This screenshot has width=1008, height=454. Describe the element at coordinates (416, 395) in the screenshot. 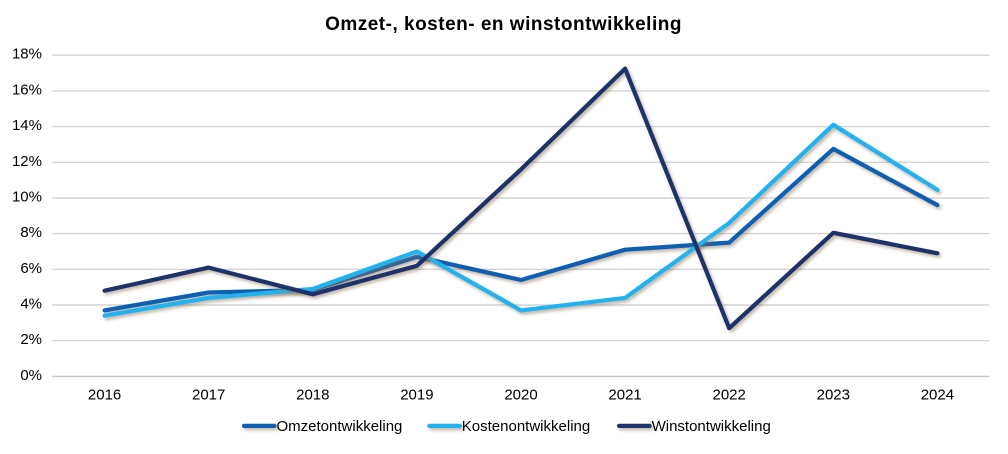

I see `svg-text: 2019` at that location.